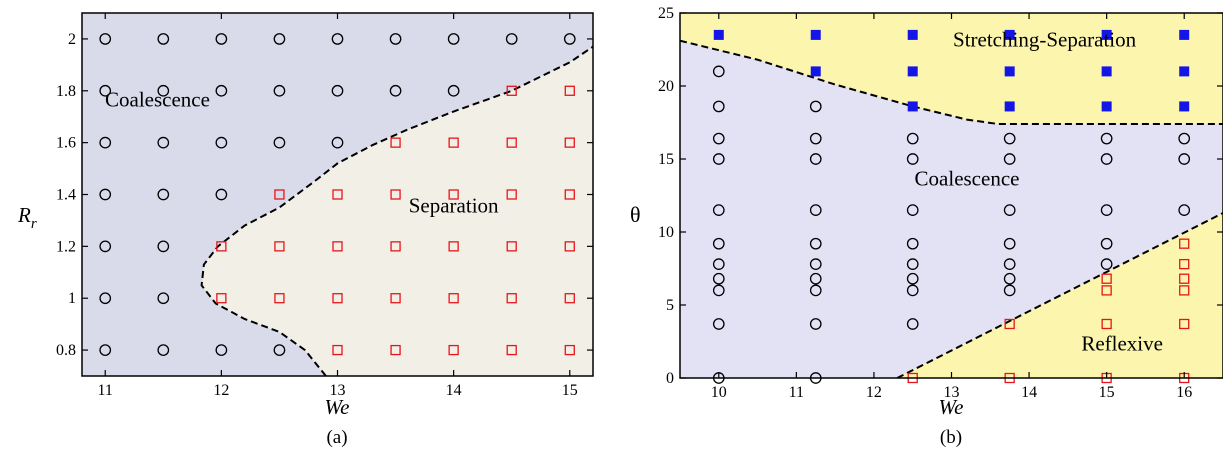 The width and height of the screenshot is (1223, 464). I want to click on y-tick-label: 5, so click(670, 305).